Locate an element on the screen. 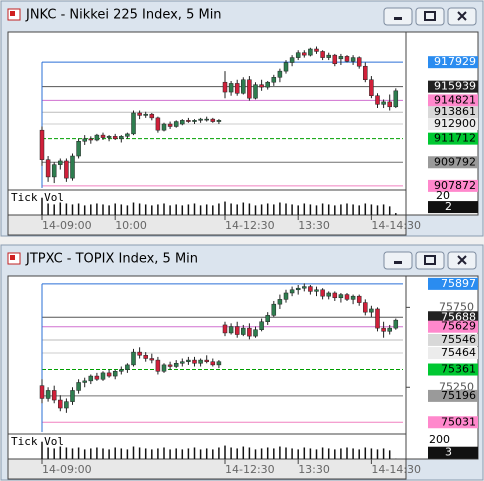 The image size is (484, 481). window-title: JTPXC - TOPIX Index, 5 Min is located at coordinates (111, 259).